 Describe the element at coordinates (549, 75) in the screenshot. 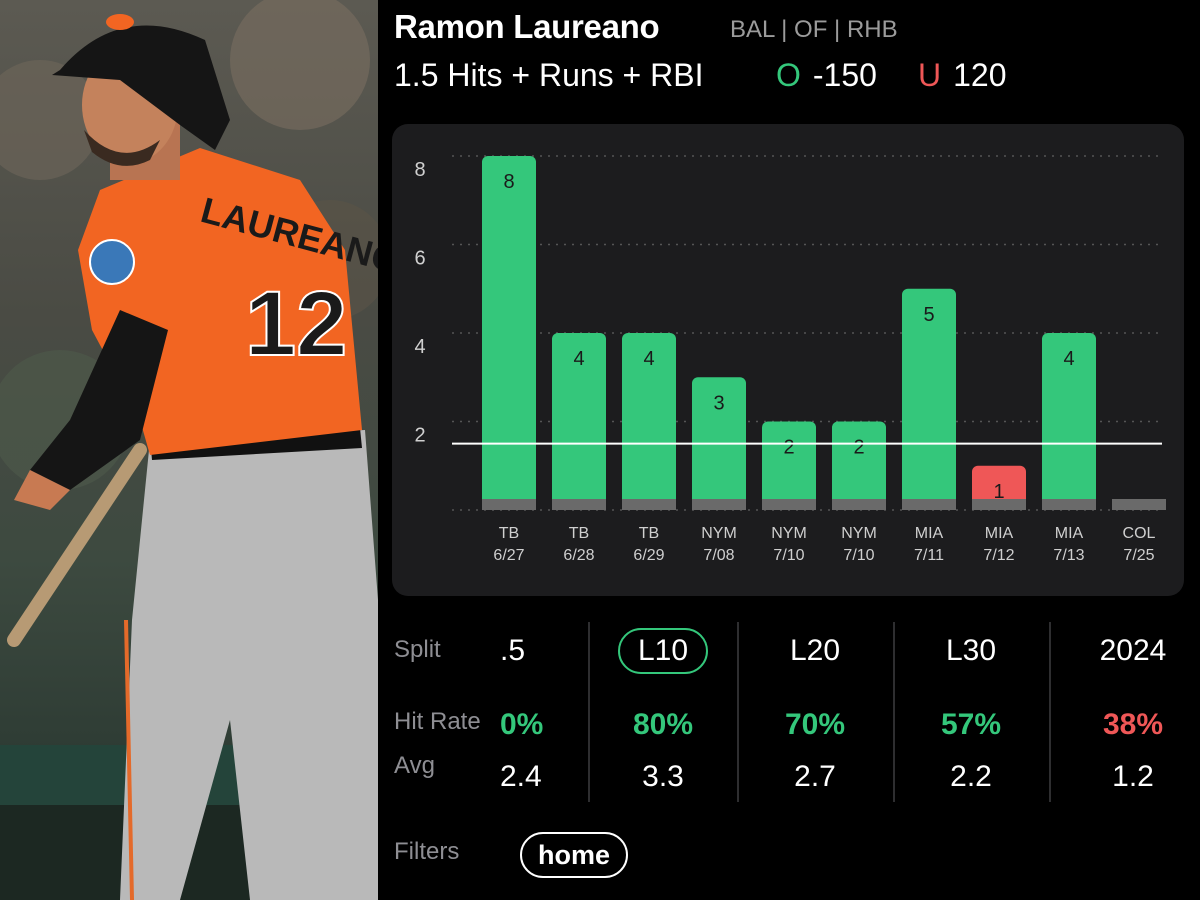

I see `prop-line: 1.5 Hits + Runs + RBI` at that location.